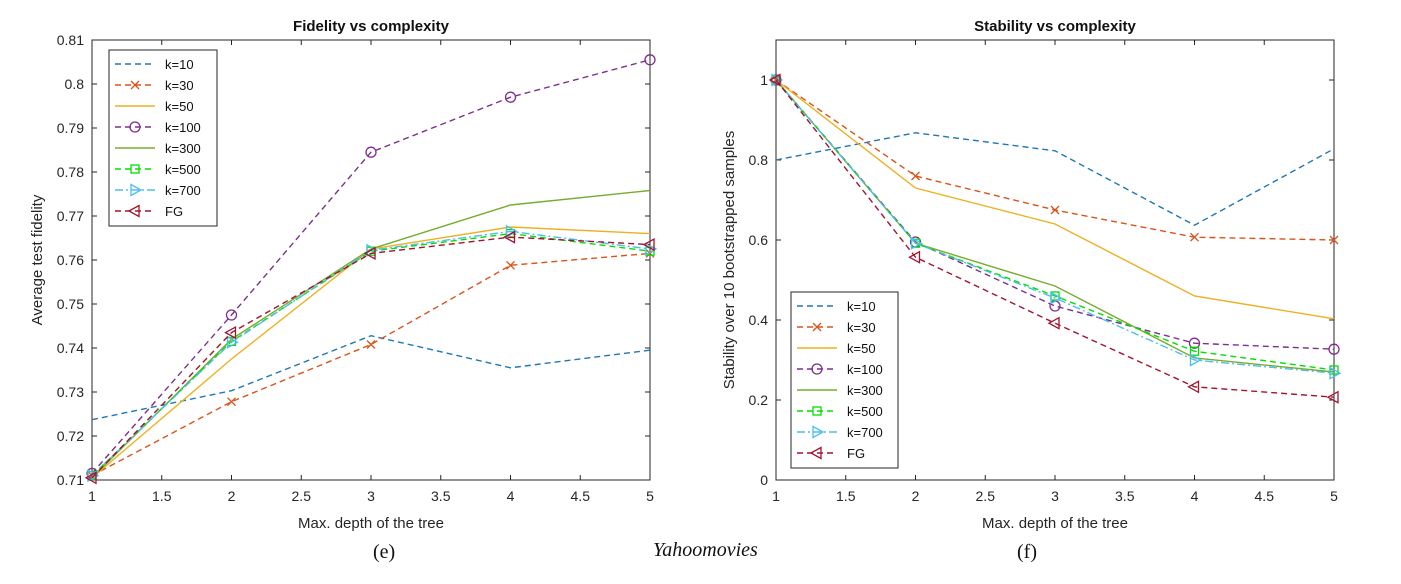 The image size is (1401, 584). Describe the element at coordinates (70, 436) in the screenshot. I see `y-tick-label: 0.72` at that location.